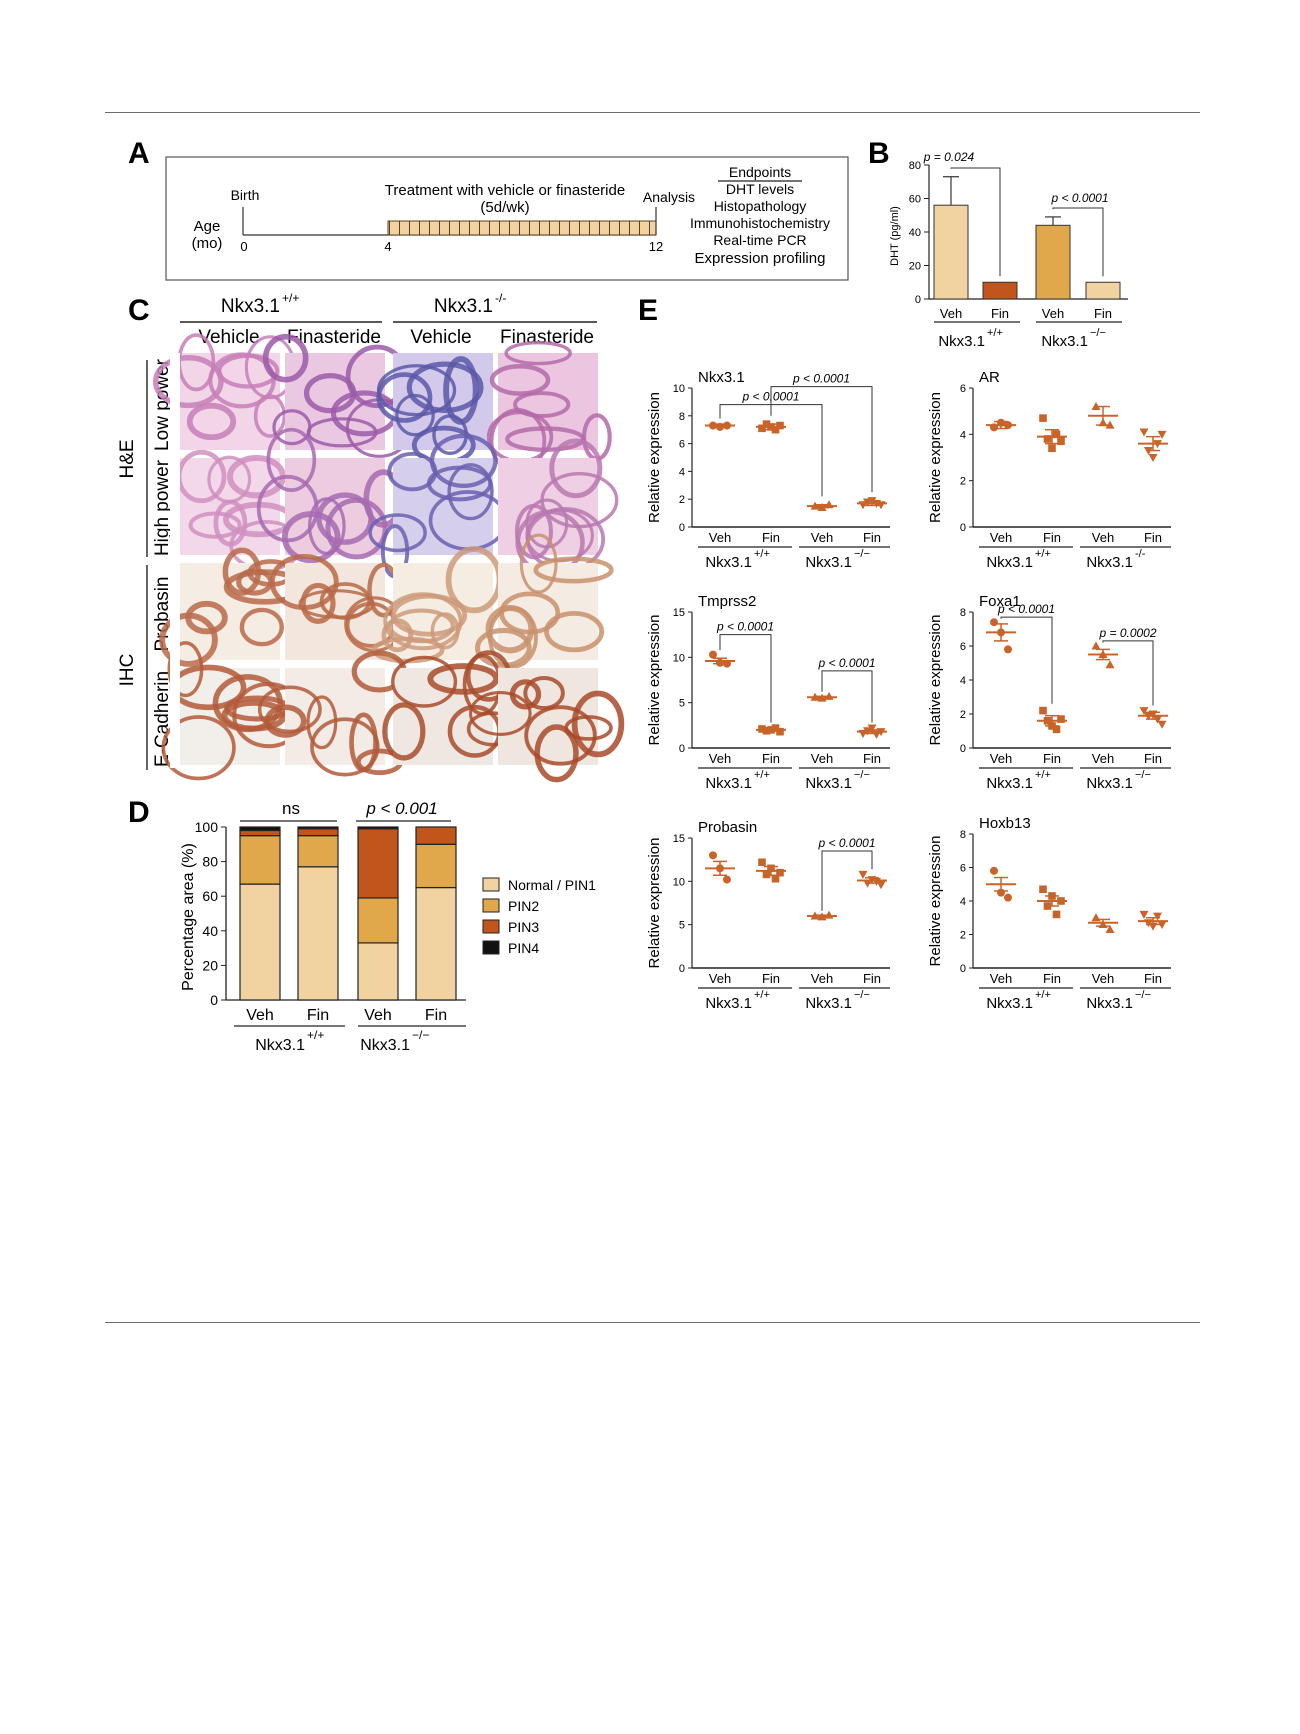 This screenshot has height=1734, width=1300. What do you see at coordinates (463, 306) in the screenshot?
I see `panel-c-geno-ko: Nkx3.1` at bounding box center [463, 306].